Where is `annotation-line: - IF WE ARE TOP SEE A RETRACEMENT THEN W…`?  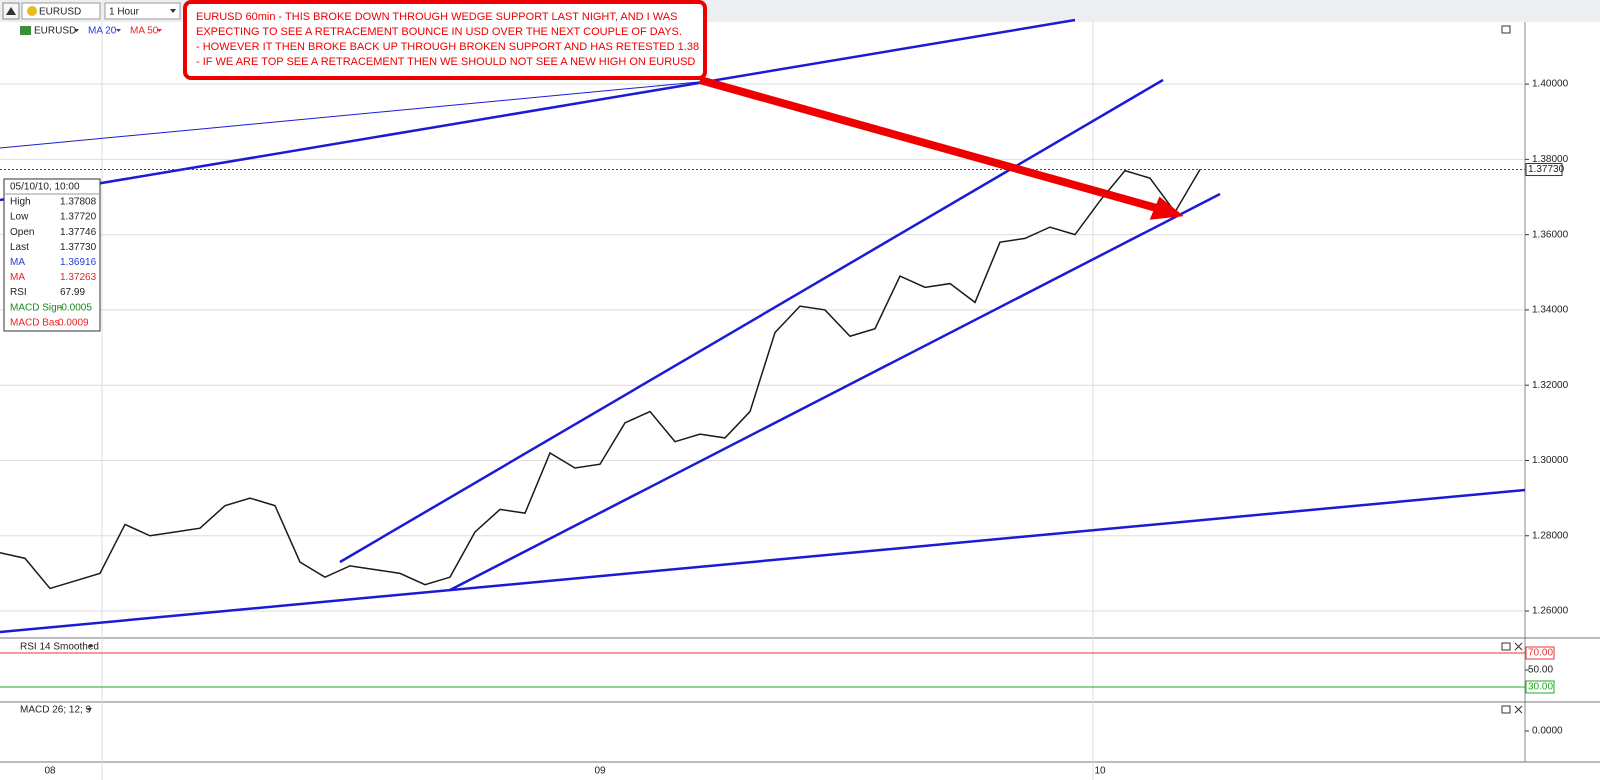
annotation-line: - IF WE ARE TOP SEE A RETRACEMENT THEN W… is located at coordinates (445, 62).